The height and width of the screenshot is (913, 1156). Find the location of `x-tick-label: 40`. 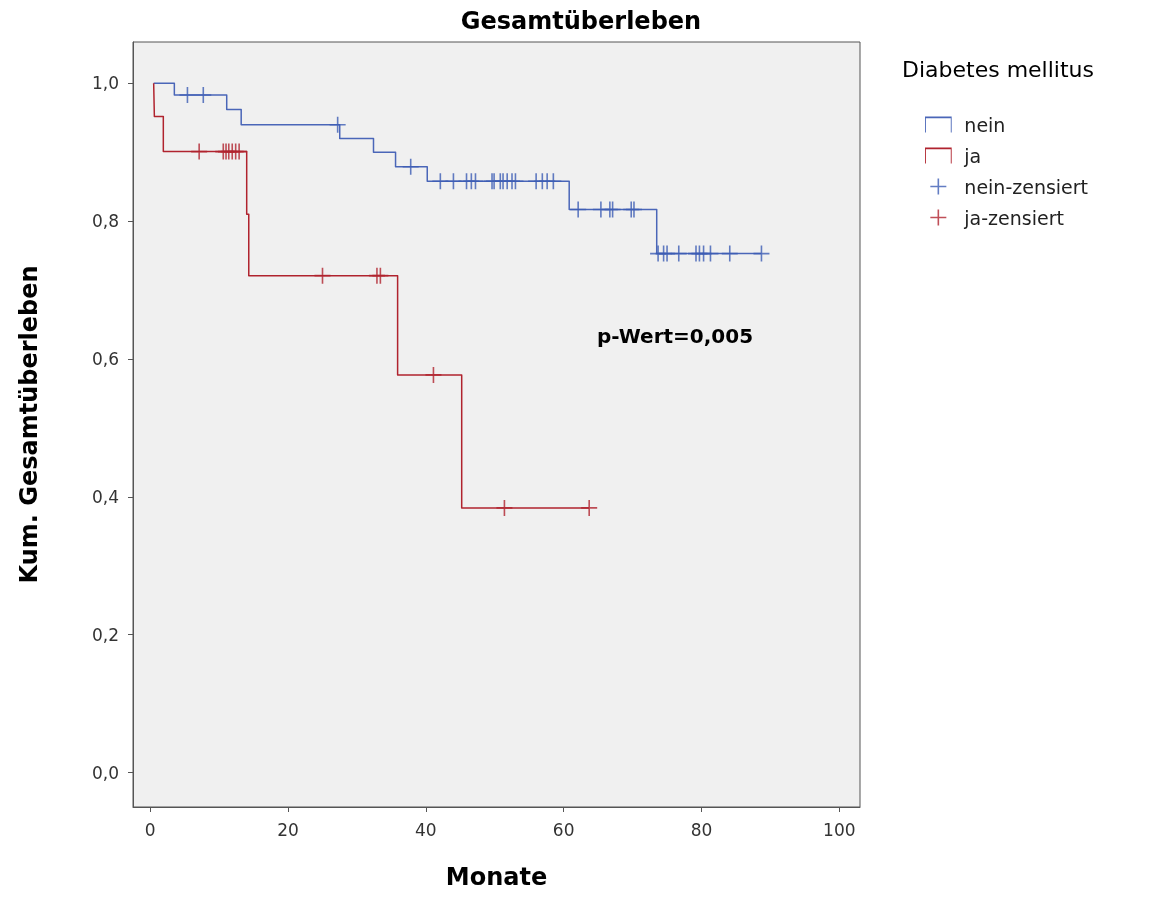

x-tick-label: 40 is located at coordinates (426, 829).